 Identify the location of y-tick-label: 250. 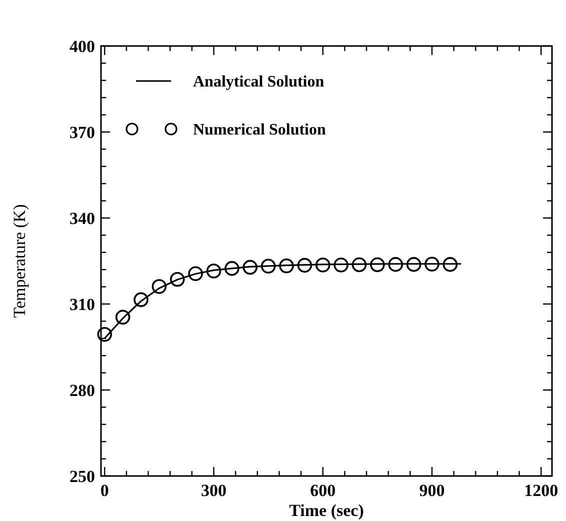
(82, 476).